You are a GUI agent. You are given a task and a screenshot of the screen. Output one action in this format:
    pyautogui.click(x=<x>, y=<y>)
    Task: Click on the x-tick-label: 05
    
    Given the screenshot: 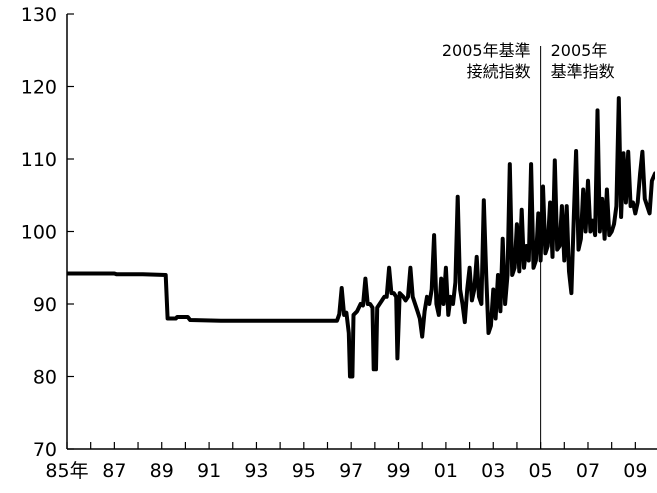 What is the action you would take?
    pyautogui.click(x=541, y=471)
    